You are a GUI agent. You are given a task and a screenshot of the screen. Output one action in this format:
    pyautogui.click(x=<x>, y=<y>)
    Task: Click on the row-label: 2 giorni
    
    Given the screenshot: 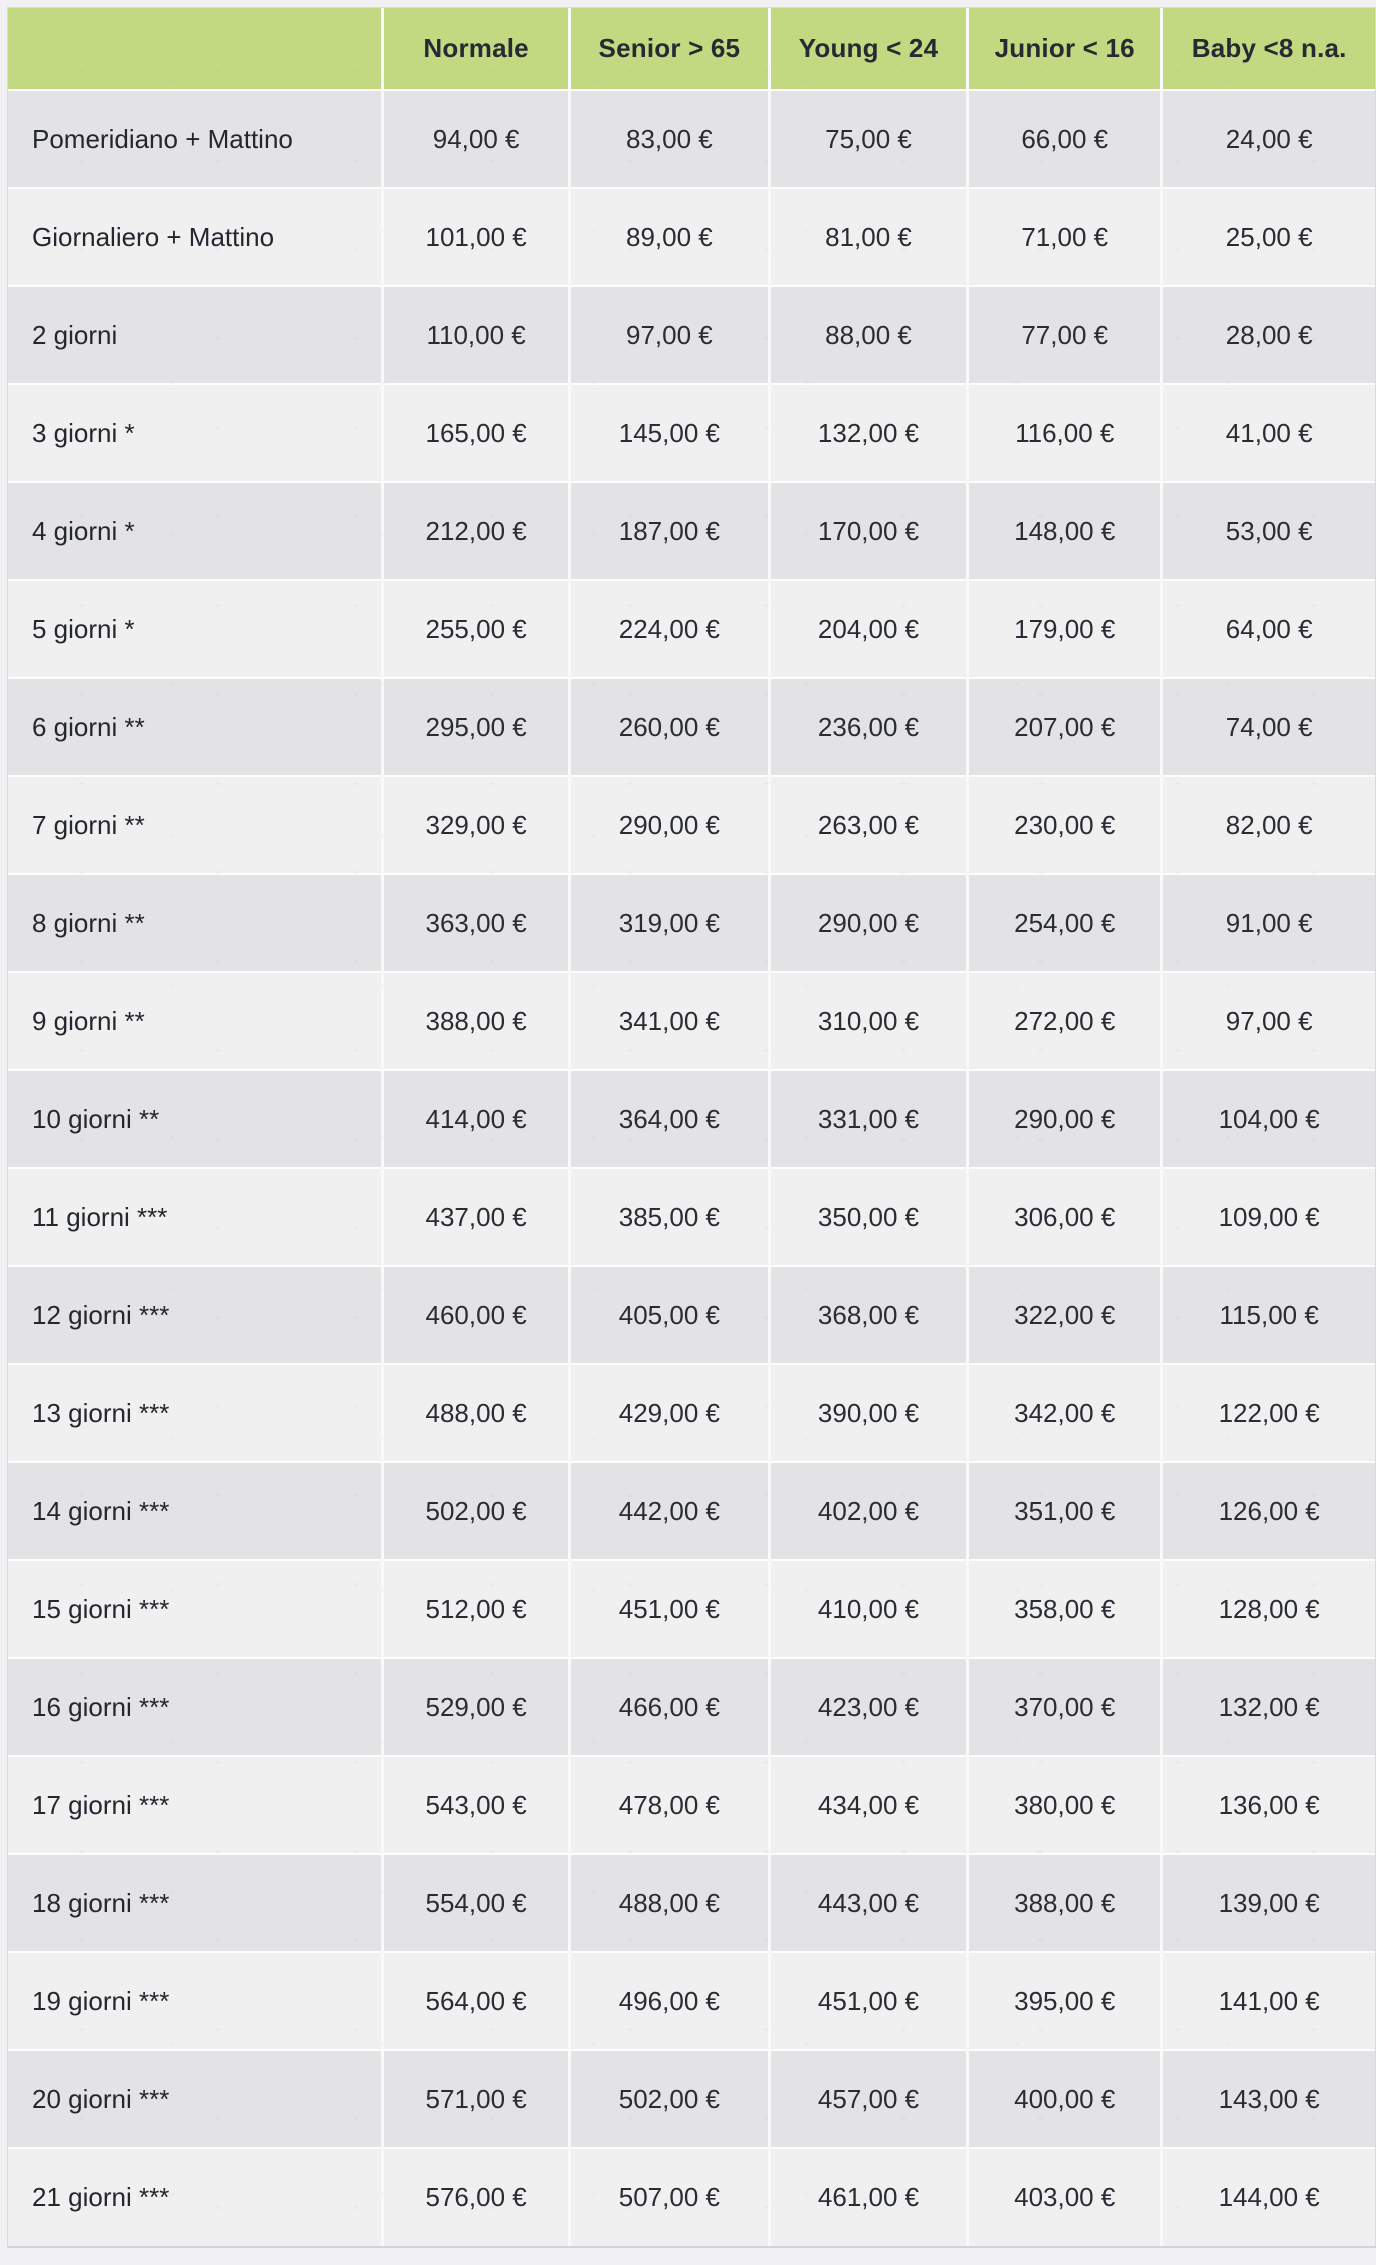 What is the action you would take?
    pyautogui.click(x=195, y=334)
    